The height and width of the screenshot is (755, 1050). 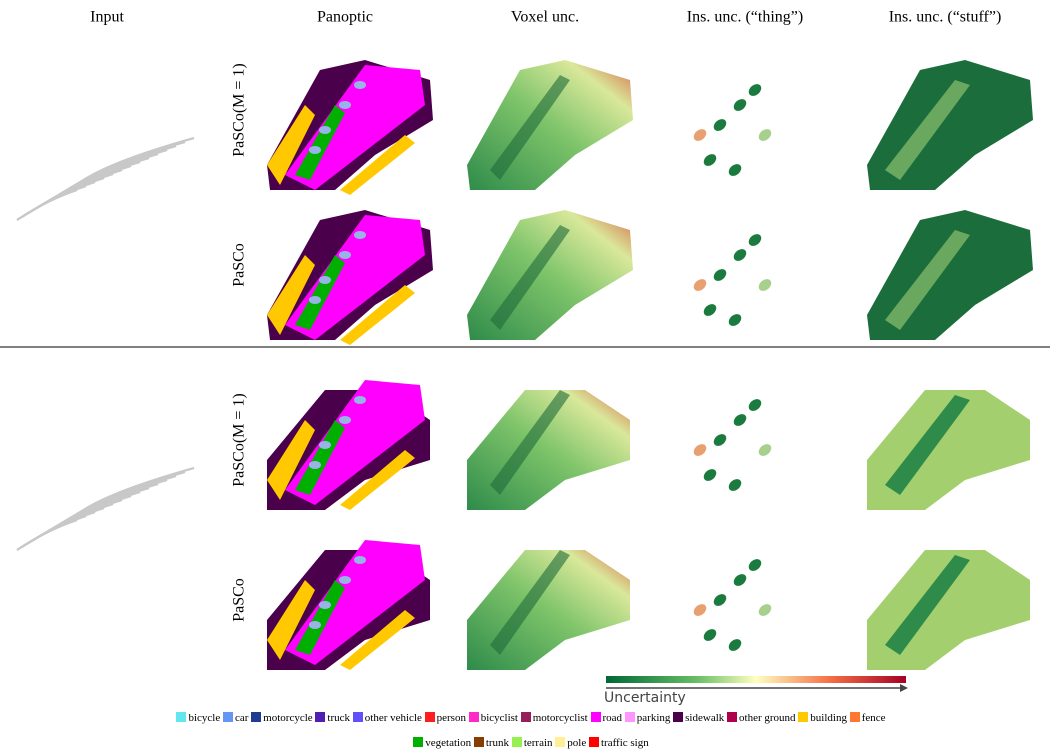 What do you see at coordinates (107, 17) in the screenshot?
I see `column-header: Input` at bounding box center [107, 17].